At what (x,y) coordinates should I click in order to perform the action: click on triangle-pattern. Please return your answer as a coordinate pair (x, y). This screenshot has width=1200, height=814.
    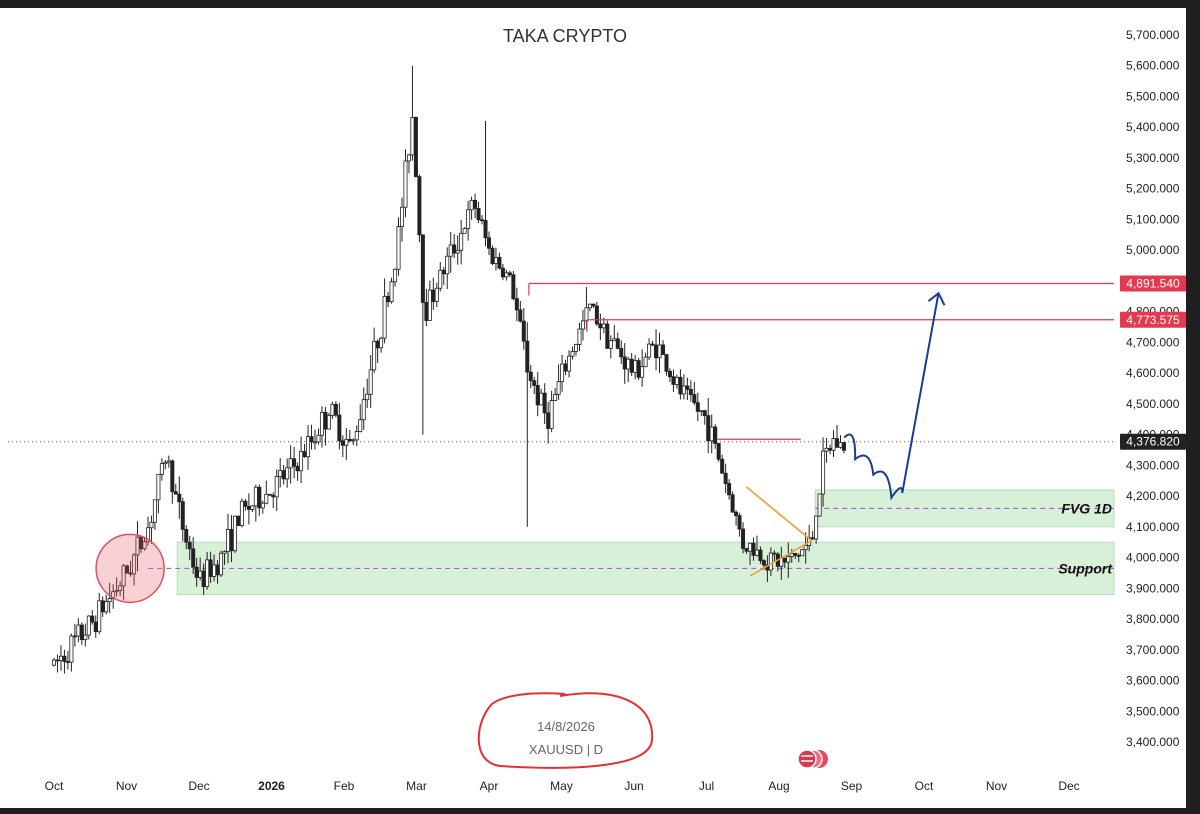
    Looking at the image, I should click on (779, 531).